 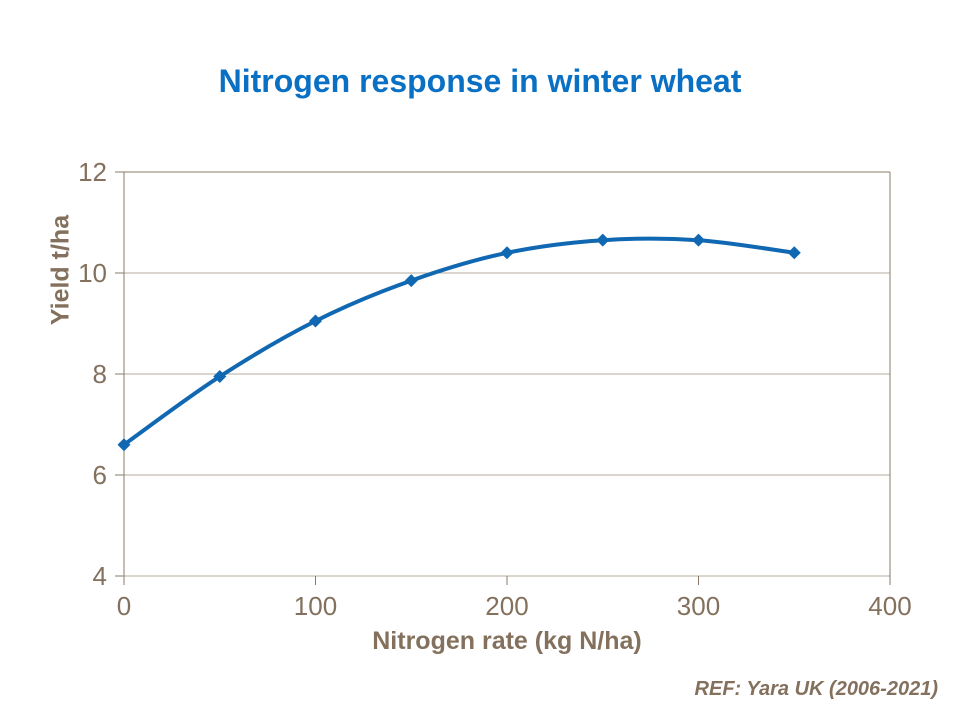 What do you see at coordinates (100, 374) in the screenshot?
I see `y-tick-label-8: 8` at bounding box center [100, 374].